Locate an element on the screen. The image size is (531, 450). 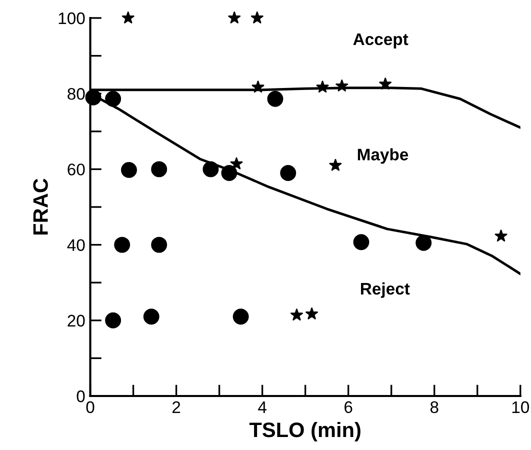
annotation: Accept is located at coordinates (380, 41).